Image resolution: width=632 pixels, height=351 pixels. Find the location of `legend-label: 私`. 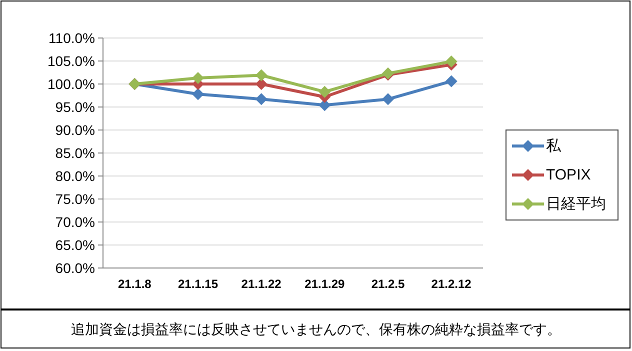

legend-label: 私 is located at coordinates (554, 146).